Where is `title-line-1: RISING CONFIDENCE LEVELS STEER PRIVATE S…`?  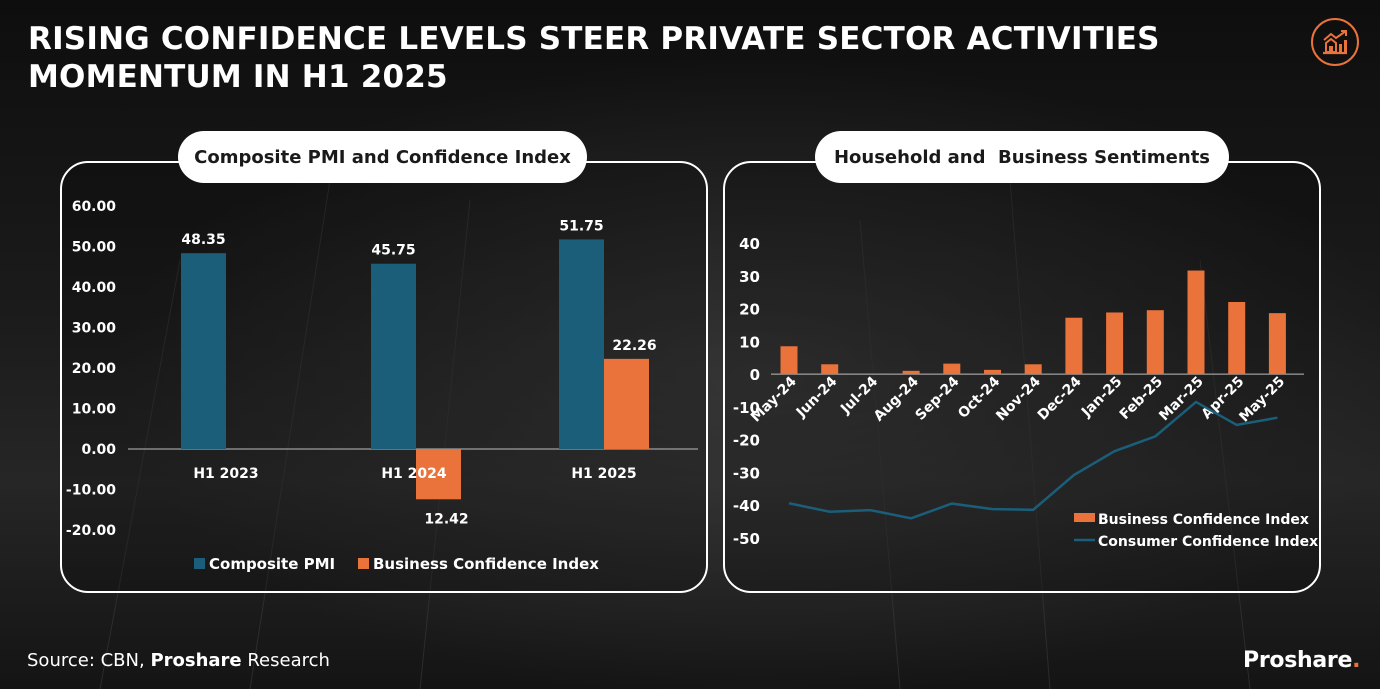
title-line-1: RISING CONFIDENCE LEVELS STEER PRIVATE S… is located at coordinates (594, 39).